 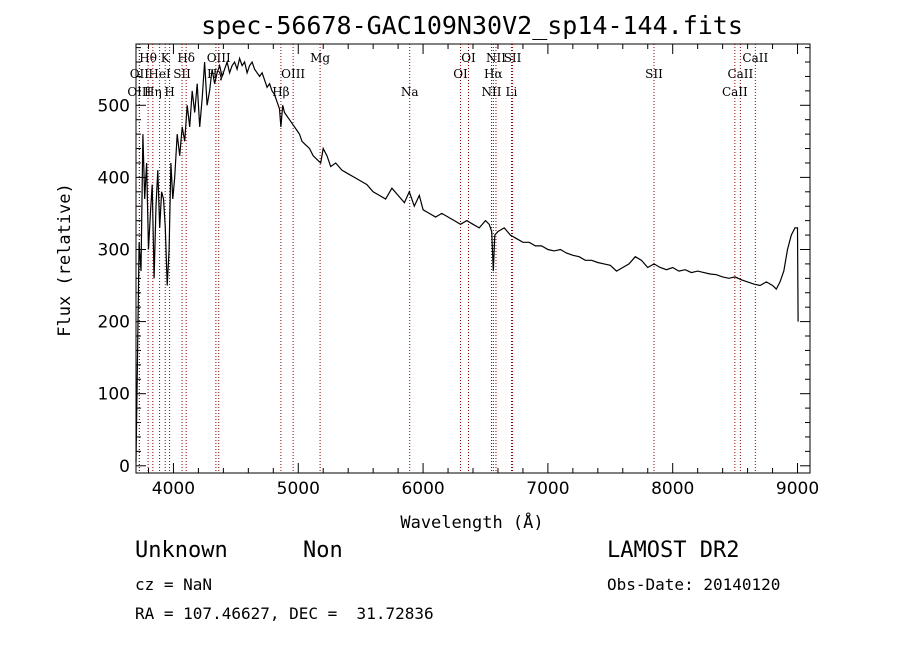 What do you see at coordinates (797, 489) in the screenshot?
I see `x-tick-label: 9000` at bounding box center [797, 489].